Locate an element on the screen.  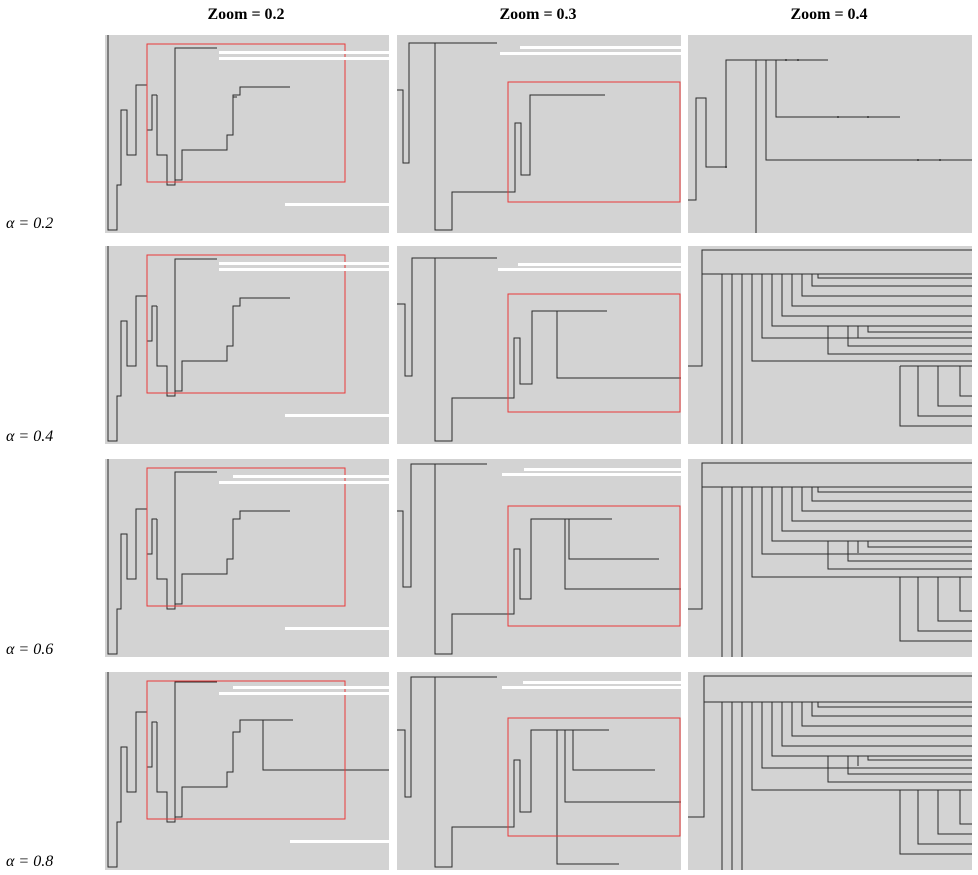
panel-r4-c3 is located at coordinates (830, 771).